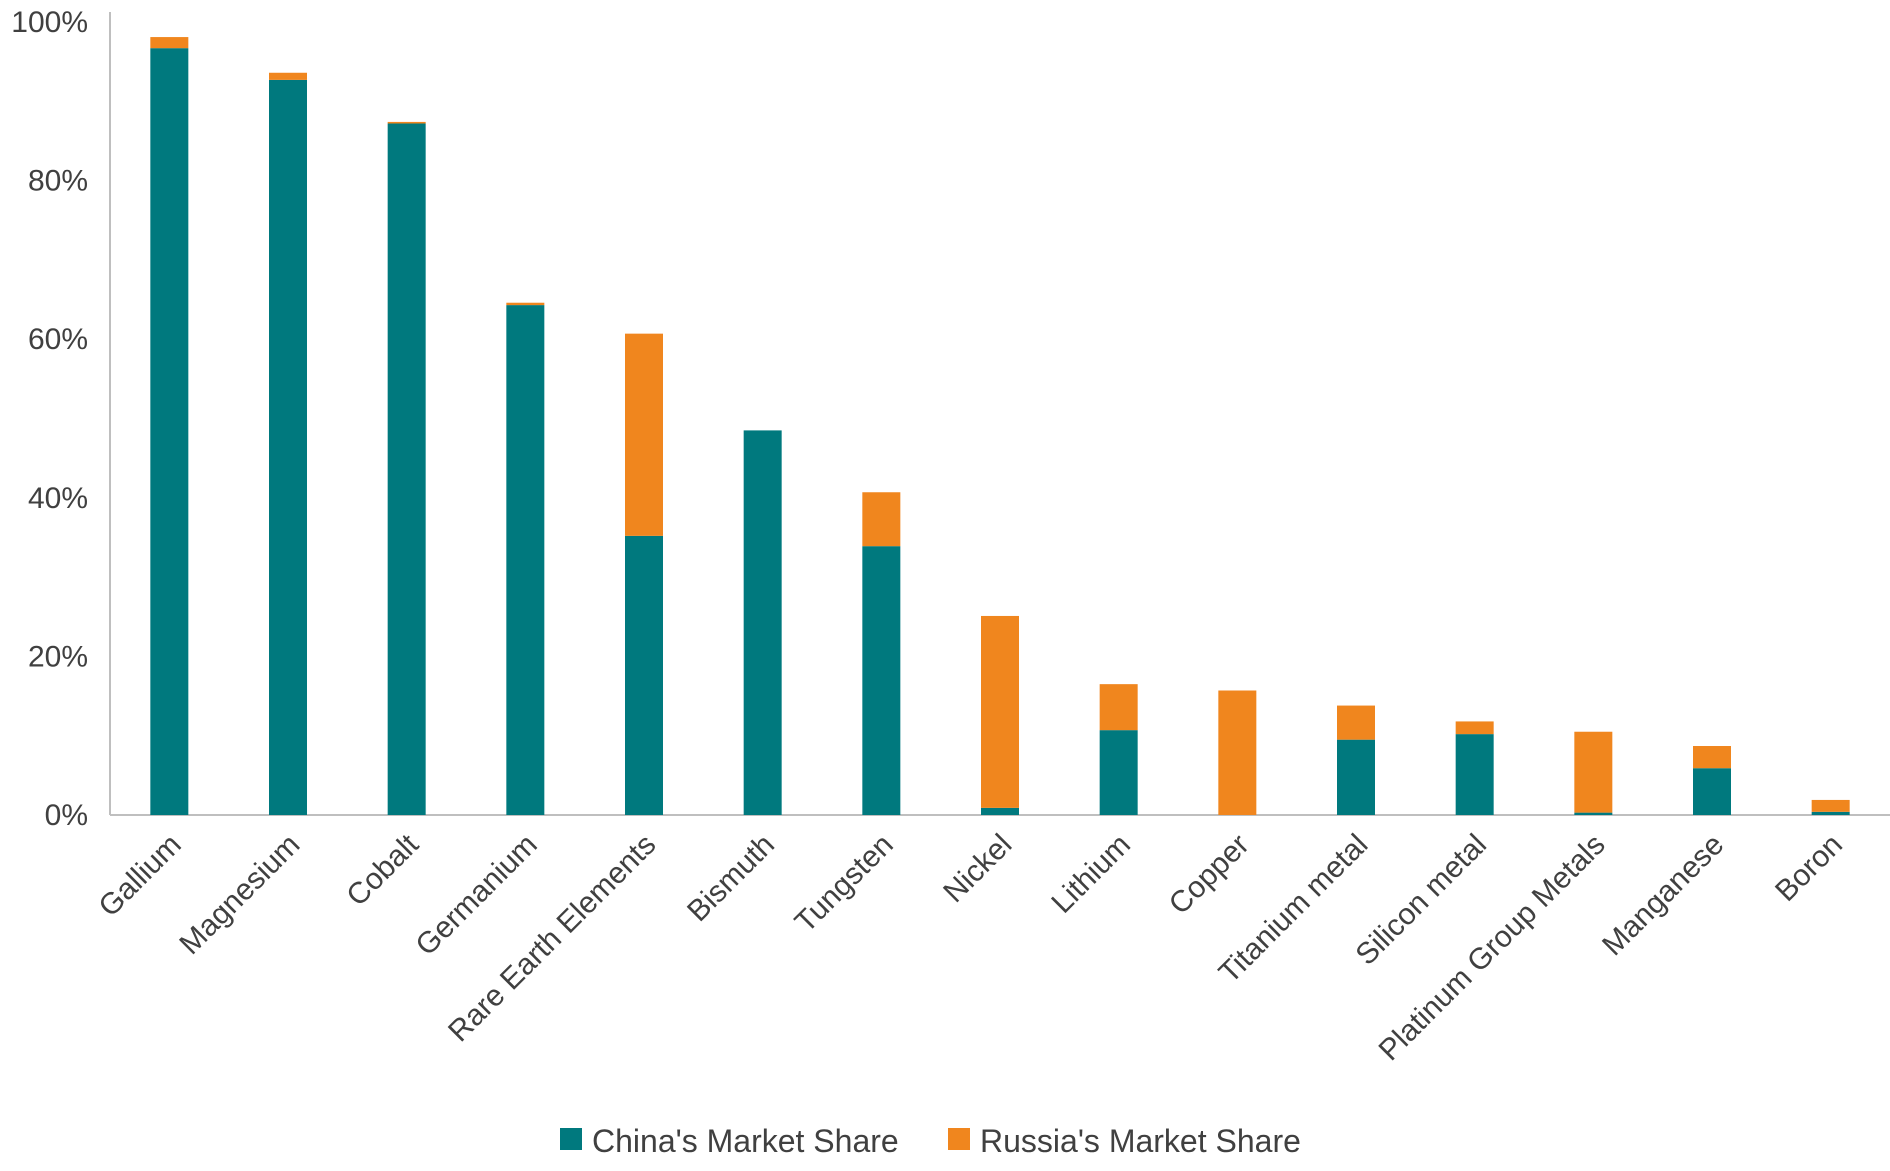 The image size is (1890, 1171). What do you see at coordinates (477, 895) in the screenshot?
I see `x-tick-label: Germanium` at bounding box center [477, 895].